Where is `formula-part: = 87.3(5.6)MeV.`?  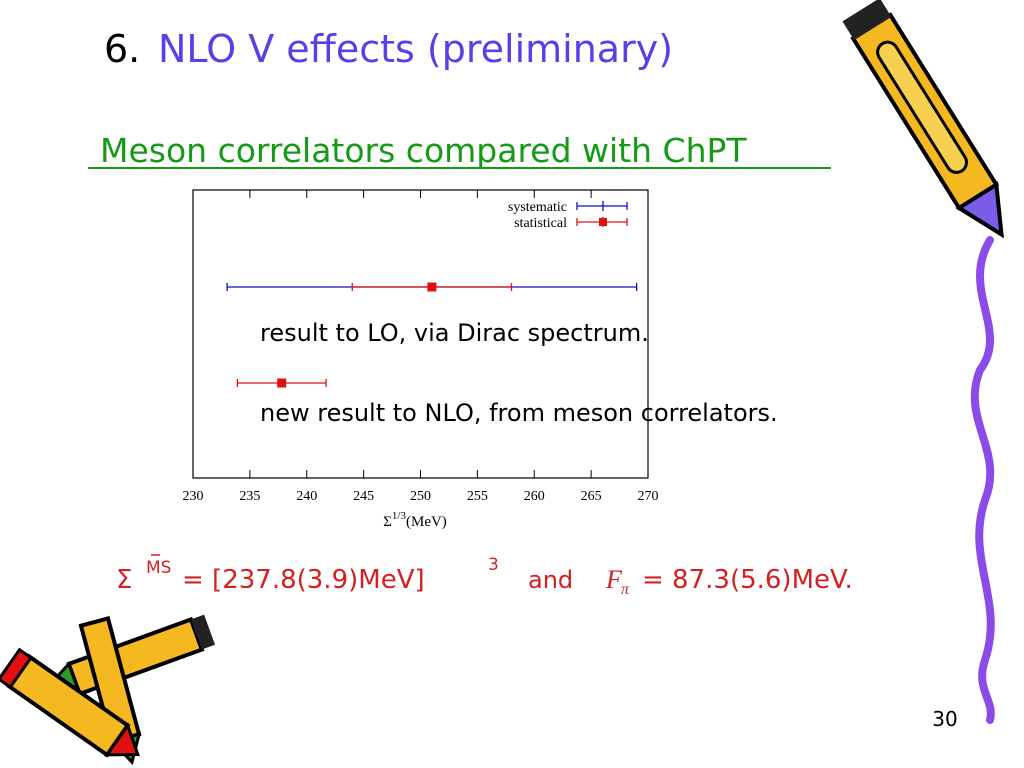
formula-part: = 87.3(5.6)MeV. is located at coordinates (747, 580).